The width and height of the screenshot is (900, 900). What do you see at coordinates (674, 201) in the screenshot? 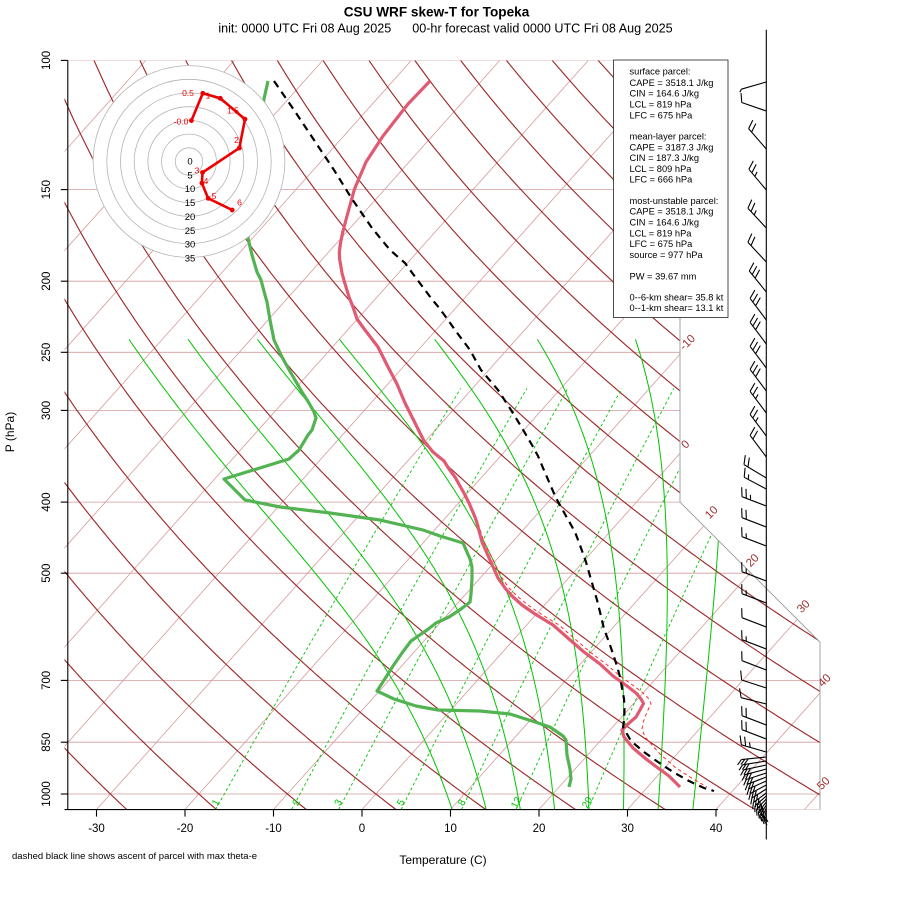
I see `svg-text: most-unstable parcel:` at bounding box center [674, 201].